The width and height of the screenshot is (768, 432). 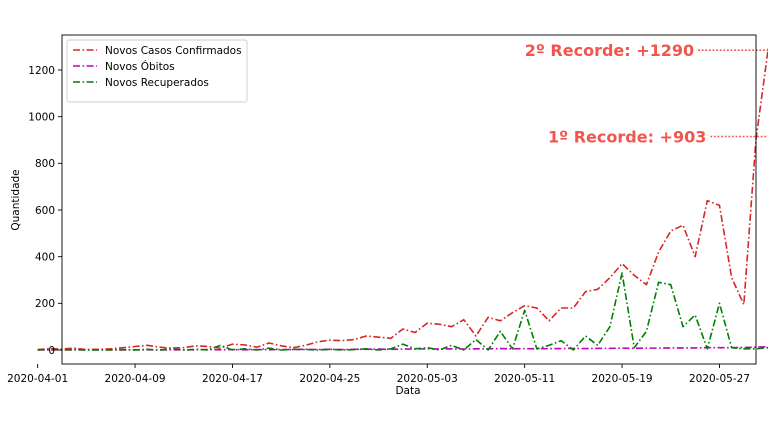 What do you see at coordinates (627, 137) in the screenshot?
I see `annotation-text-2: 1º Recorde: +903` at bounding box center [627, 137].